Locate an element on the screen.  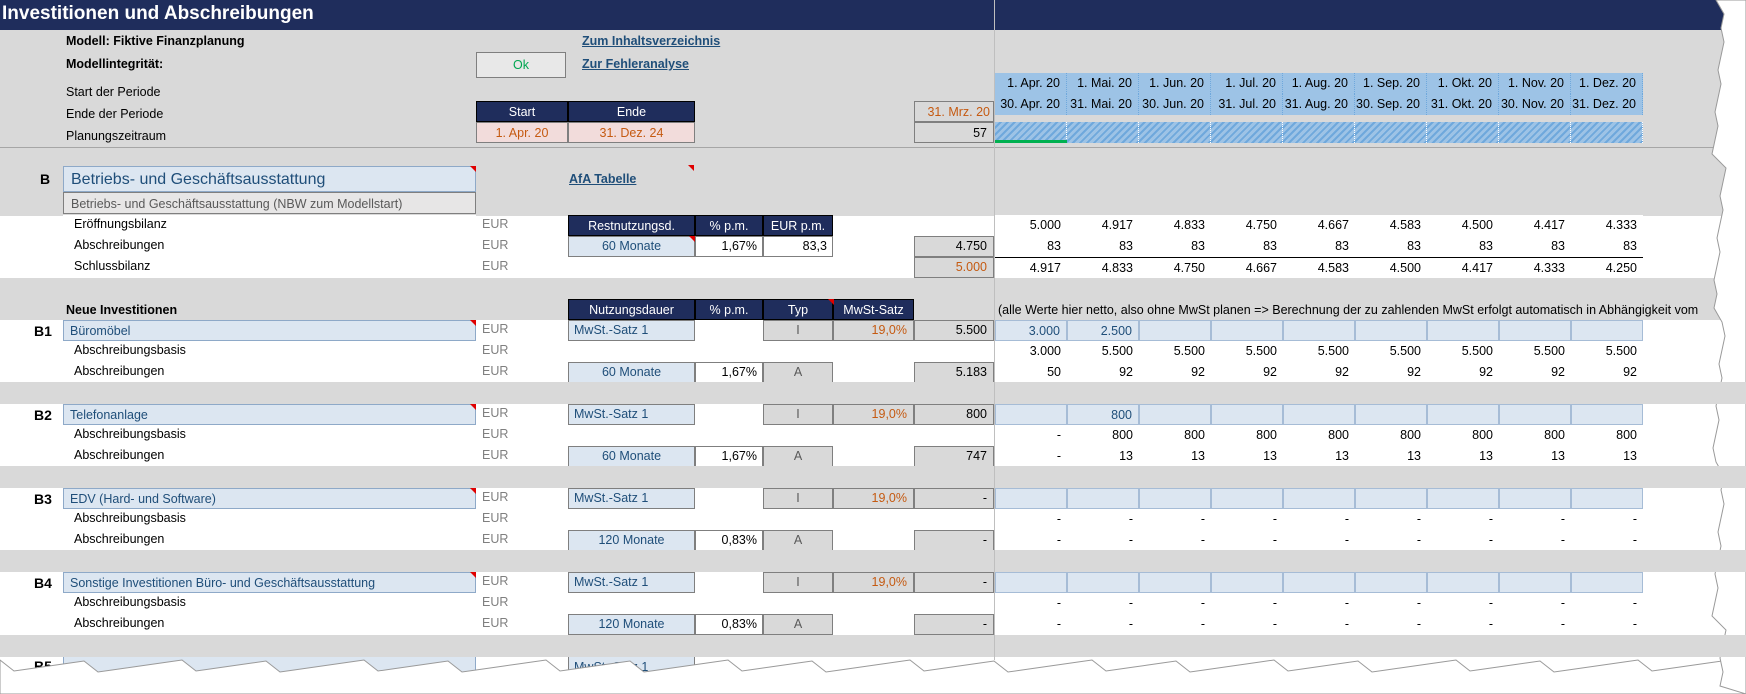
end-date-input: 31. Dez. 24 is located at coordinates (631, 132).